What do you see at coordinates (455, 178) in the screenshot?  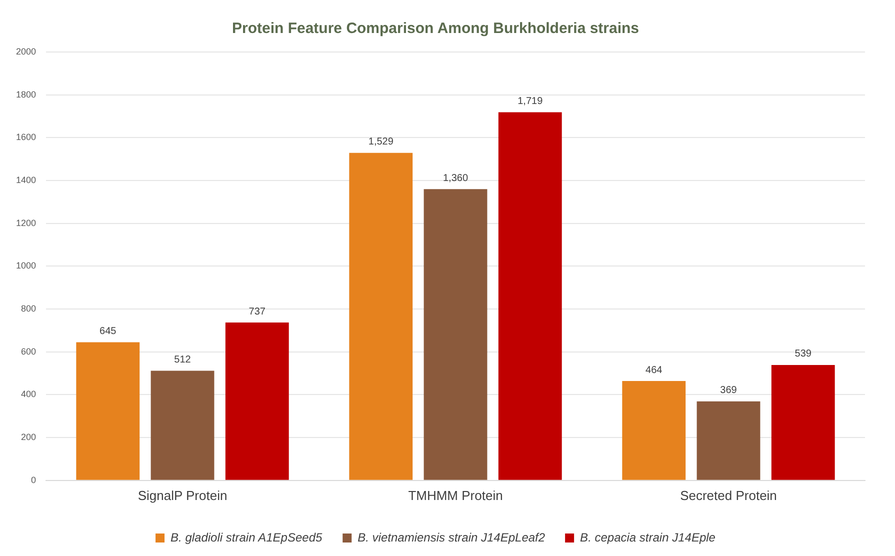 I see `data-label: 1,360` at bounding box center [455, 178].